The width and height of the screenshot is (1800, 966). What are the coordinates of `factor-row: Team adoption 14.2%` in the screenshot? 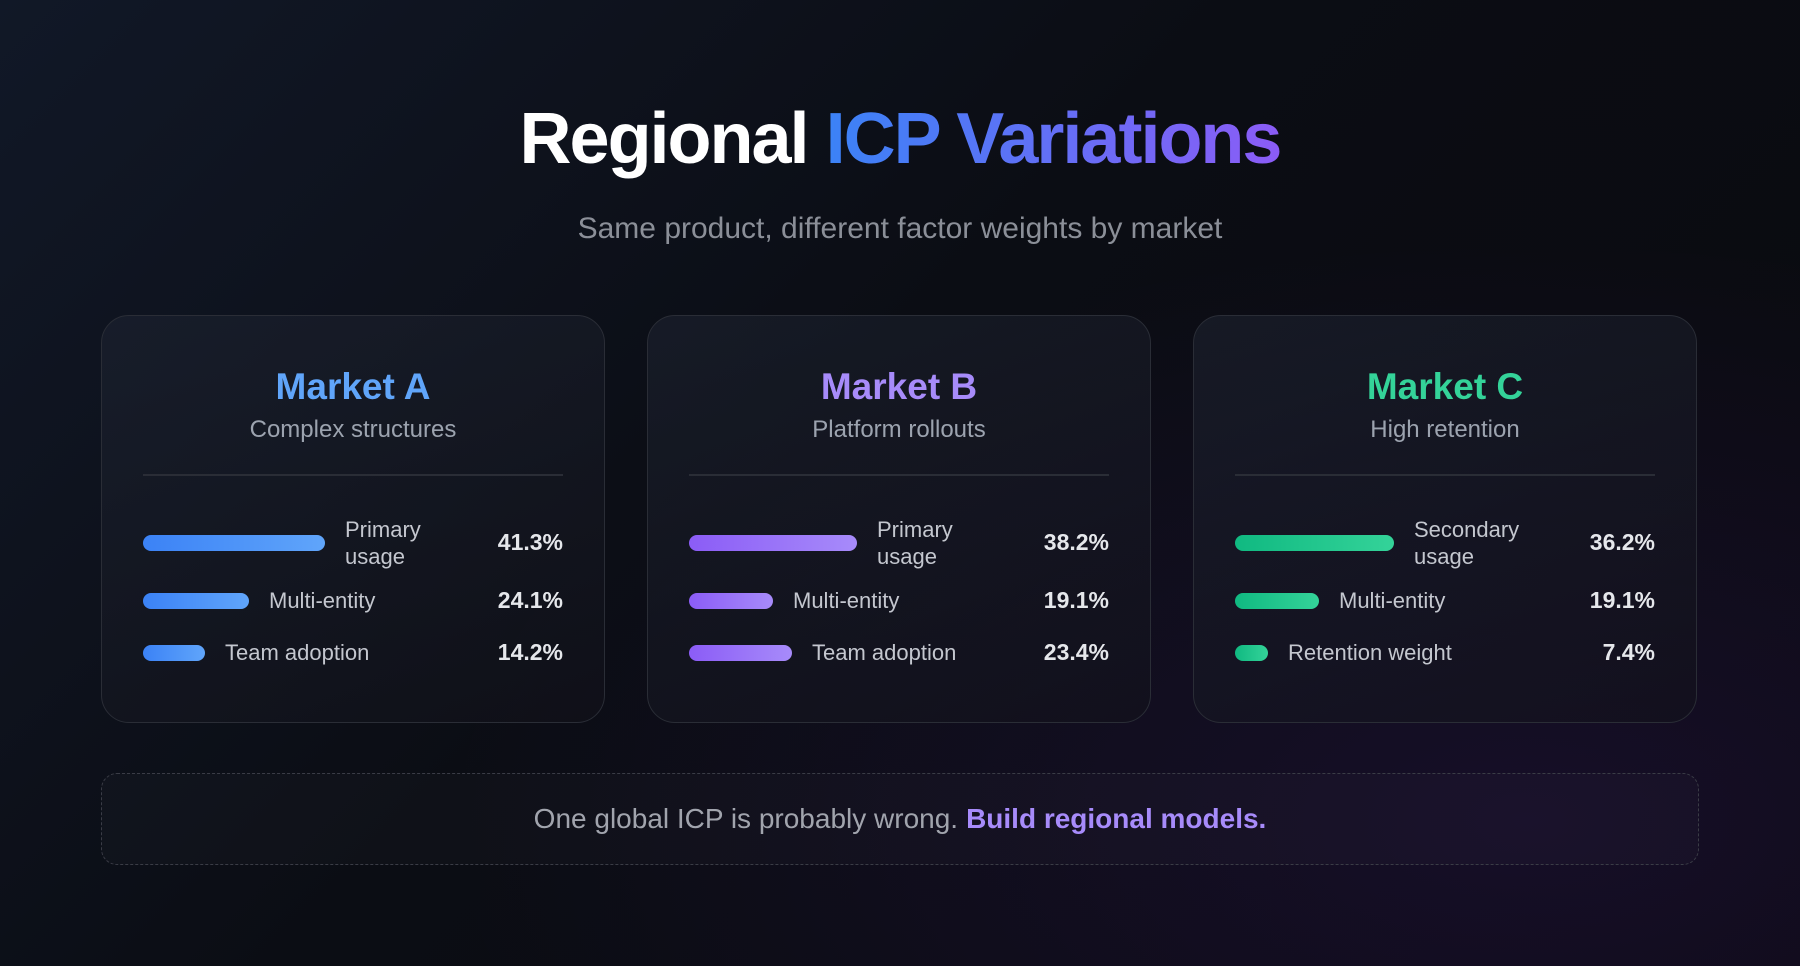 It's located at (353, 653).